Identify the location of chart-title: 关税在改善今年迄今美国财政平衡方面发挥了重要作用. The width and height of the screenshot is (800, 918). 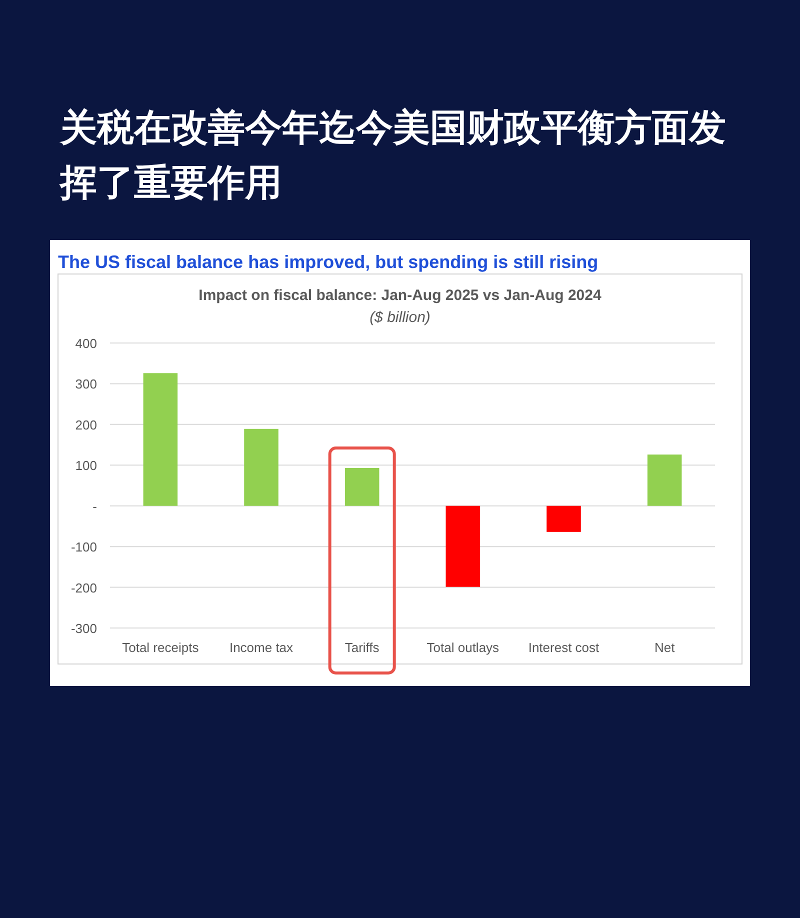
(392, 155).